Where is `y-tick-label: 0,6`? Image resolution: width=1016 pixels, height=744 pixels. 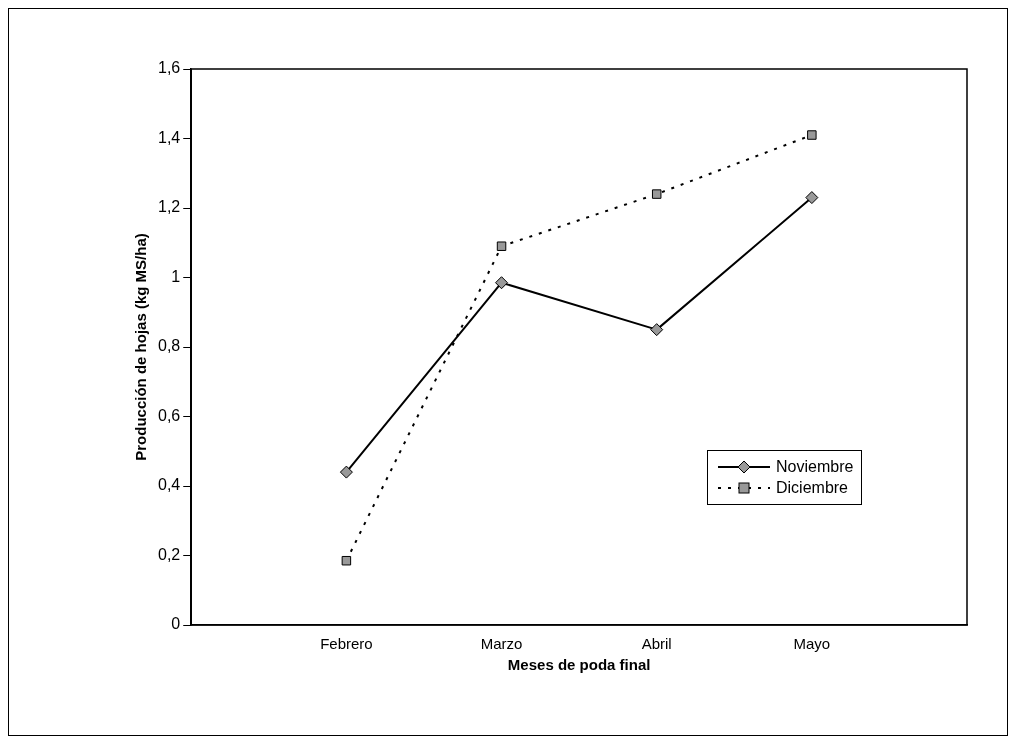 y-tick-label: 0,6 is located at coordinates (169, 415).